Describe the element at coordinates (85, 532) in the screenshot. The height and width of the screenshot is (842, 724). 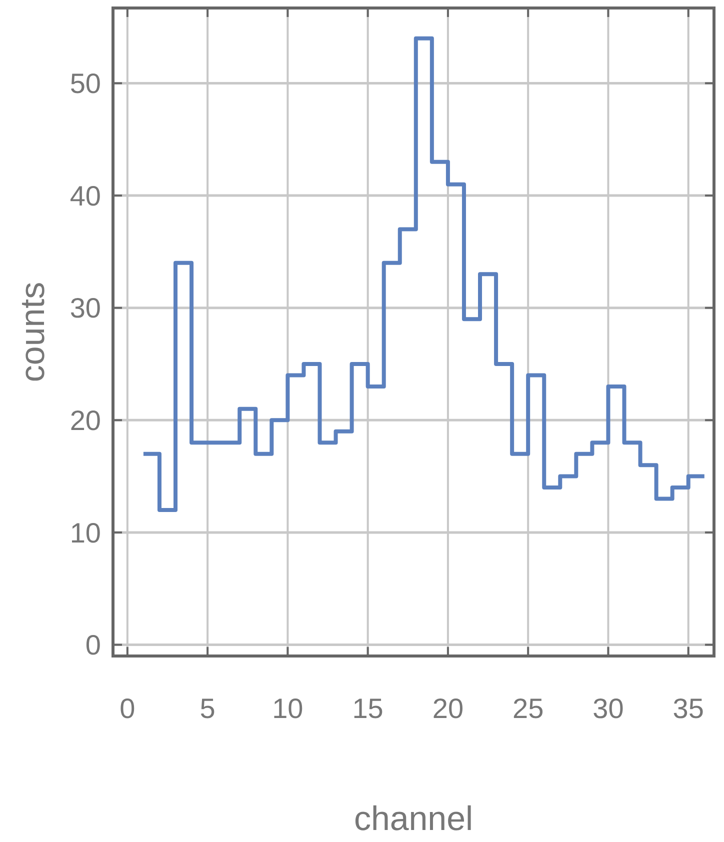
I see `y-tick-label: 10` at that location.